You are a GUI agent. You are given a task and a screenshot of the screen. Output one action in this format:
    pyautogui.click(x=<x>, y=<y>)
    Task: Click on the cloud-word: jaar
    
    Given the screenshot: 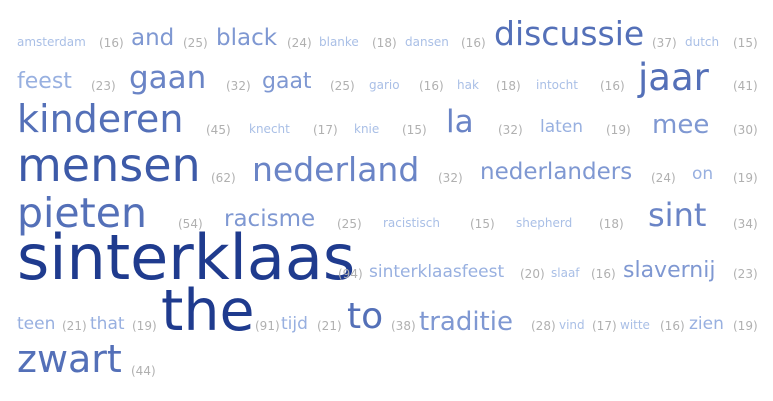 What is the action you would take?
    pyautogui.click(x=673, y=77)
    